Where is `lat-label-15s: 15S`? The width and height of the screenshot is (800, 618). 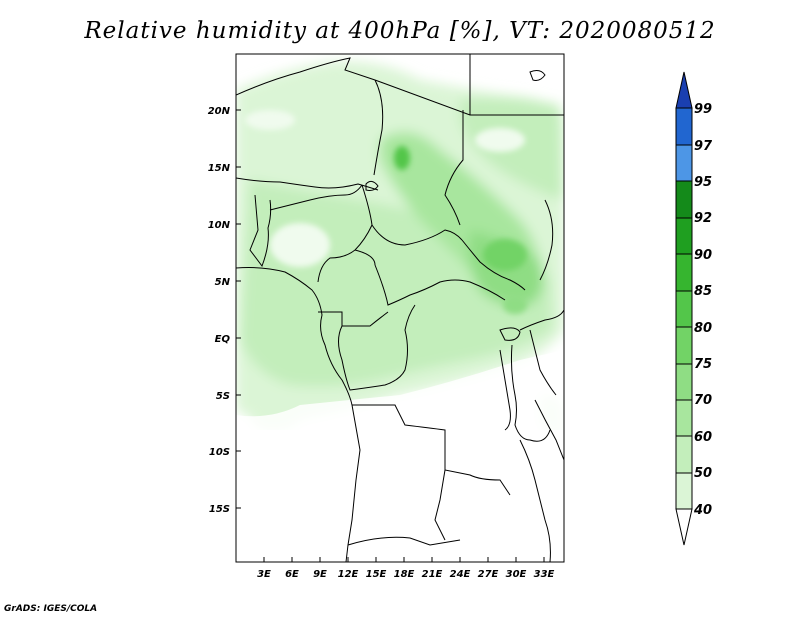 lat-label-15s: 15S is located at coordinates (219, 509).